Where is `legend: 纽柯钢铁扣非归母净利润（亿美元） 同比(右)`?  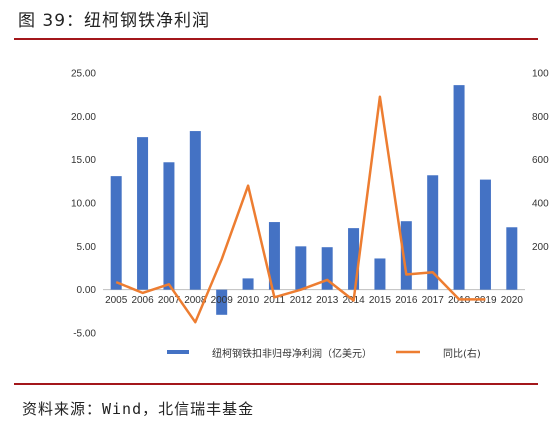
legend: 纽柯钢铁扣非归母净利润（亿美元） 同比(右) is located at coordinates (324, 353).